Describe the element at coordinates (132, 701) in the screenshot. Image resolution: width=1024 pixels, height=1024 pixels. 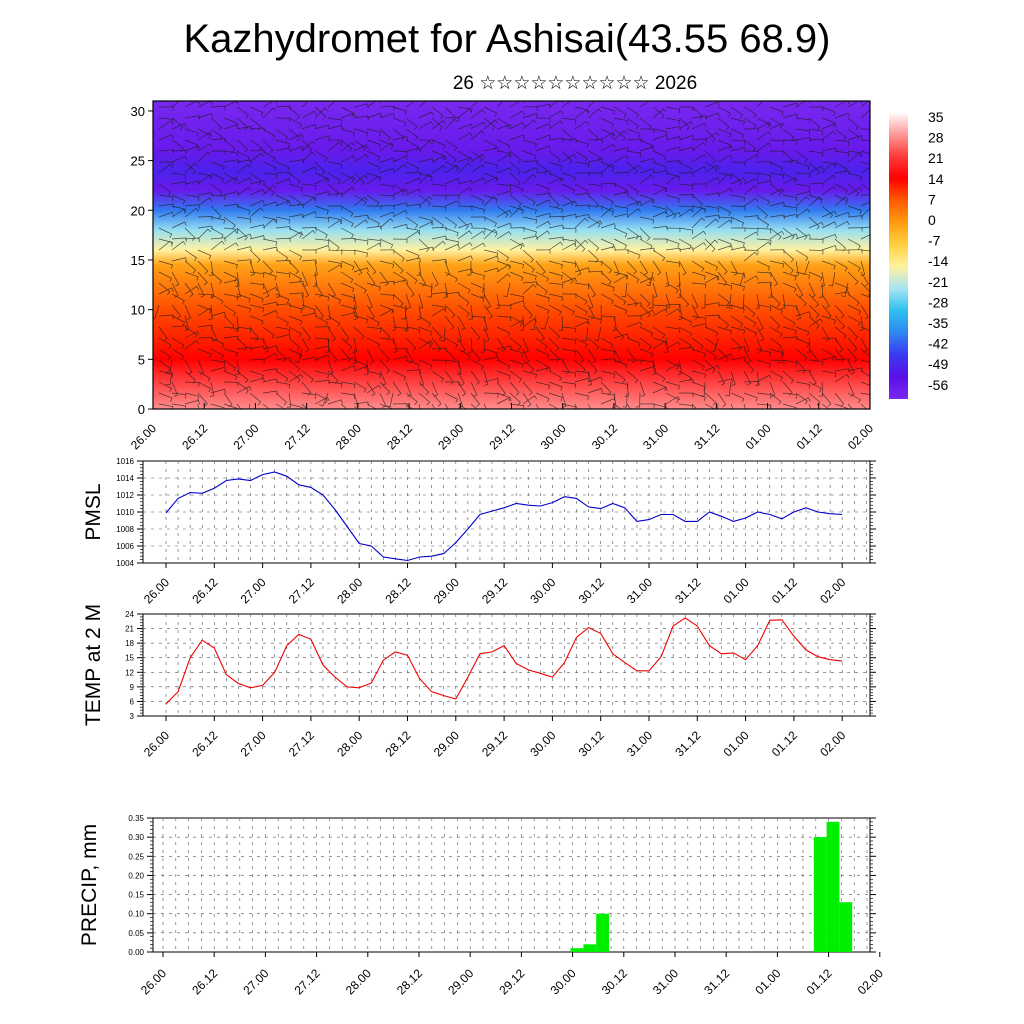
I see `y-tick-label: 6` at that location.